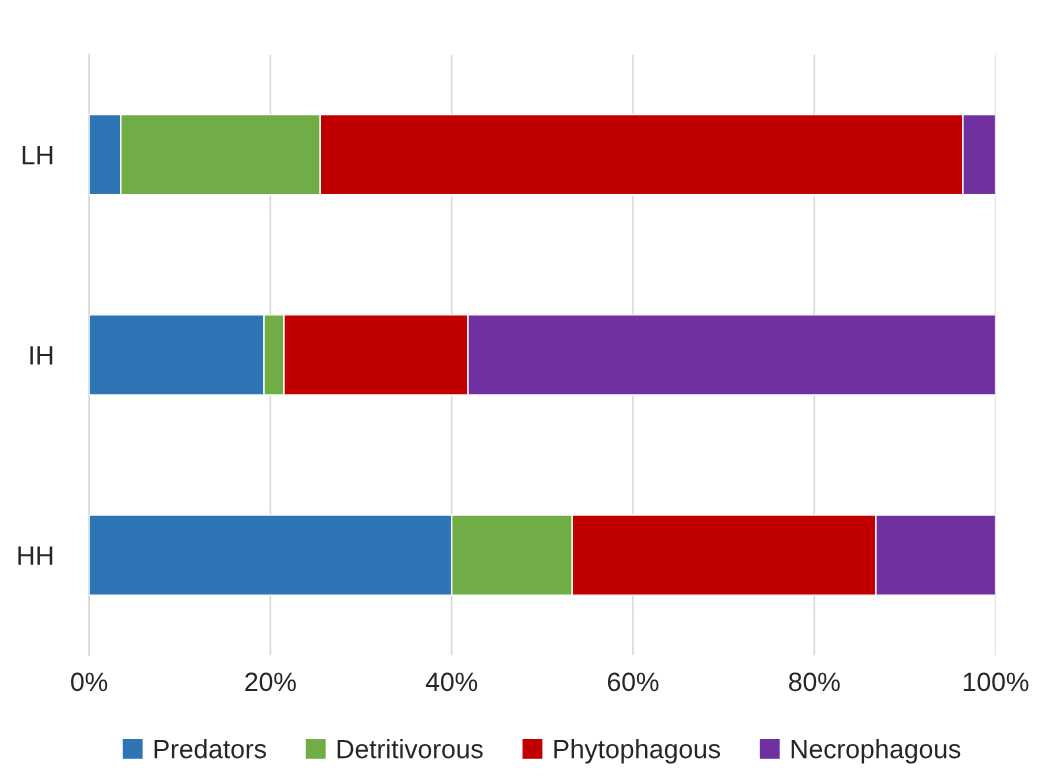 The width and height of the screenshot is (1048, 780). What do you see at coordinates (89, 682) in the screenshot?
I see `x-tick-label: 0%` at bounding box center [89, 682].